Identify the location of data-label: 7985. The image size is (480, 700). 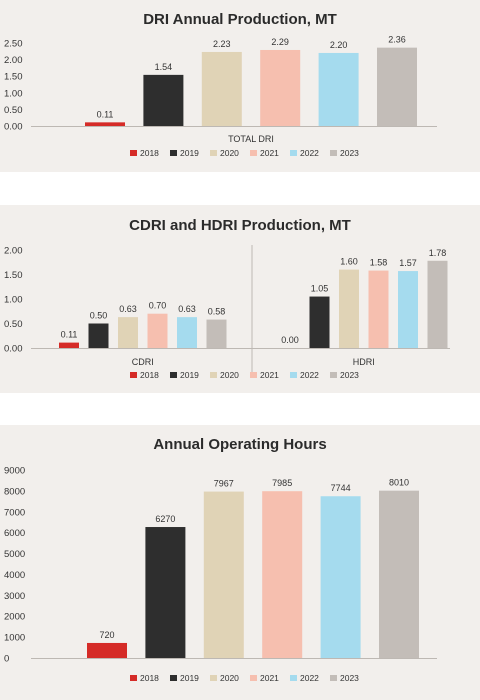
(282, 483).